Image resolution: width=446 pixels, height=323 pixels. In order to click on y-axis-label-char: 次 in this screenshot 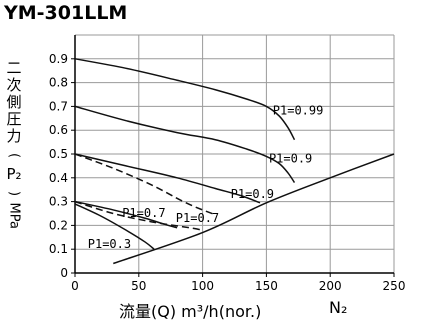, I will do `click(14, 85)`.